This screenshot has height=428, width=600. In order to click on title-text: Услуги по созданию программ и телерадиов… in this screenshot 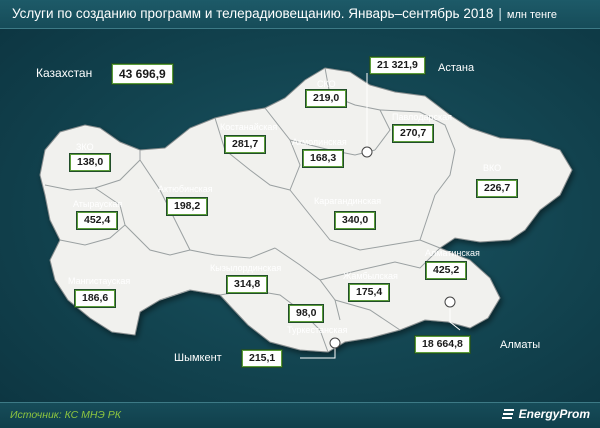, I will do `click(253, 13)`.